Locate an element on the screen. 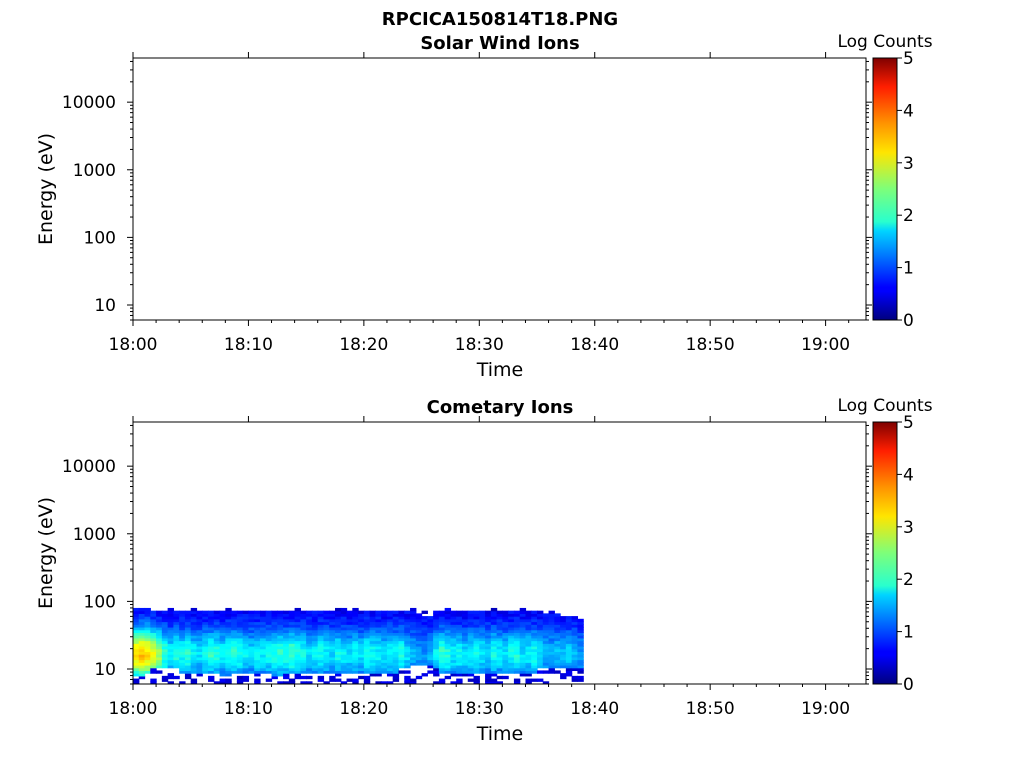 The image size is (1024, 768). colorbar-tick-label: 5 is located at coordinates (908, 59).